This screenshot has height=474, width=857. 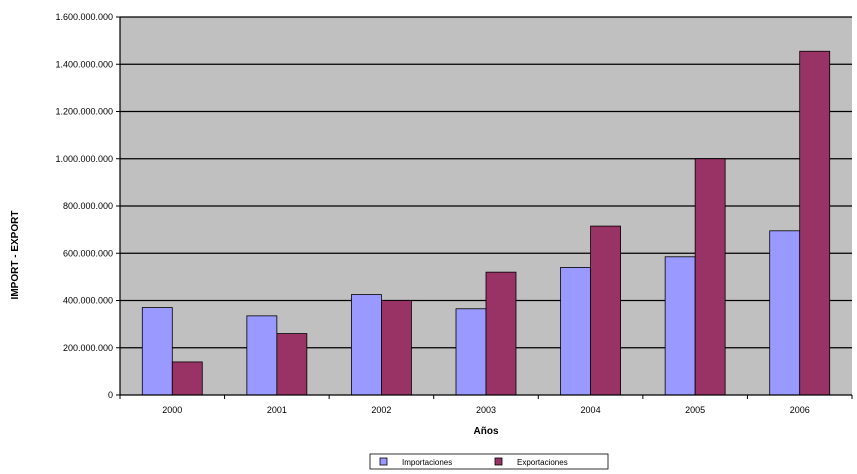 I want to click on legend-box, so click(x=489, y=461).